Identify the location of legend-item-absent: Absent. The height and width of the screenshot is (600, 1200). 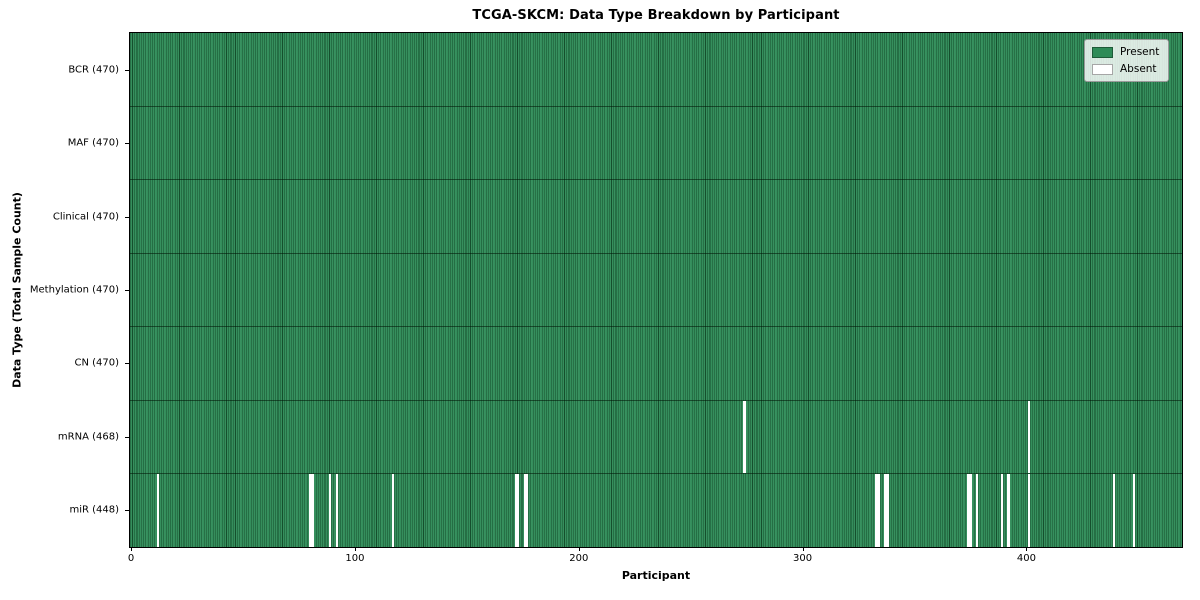
(1125, 69).